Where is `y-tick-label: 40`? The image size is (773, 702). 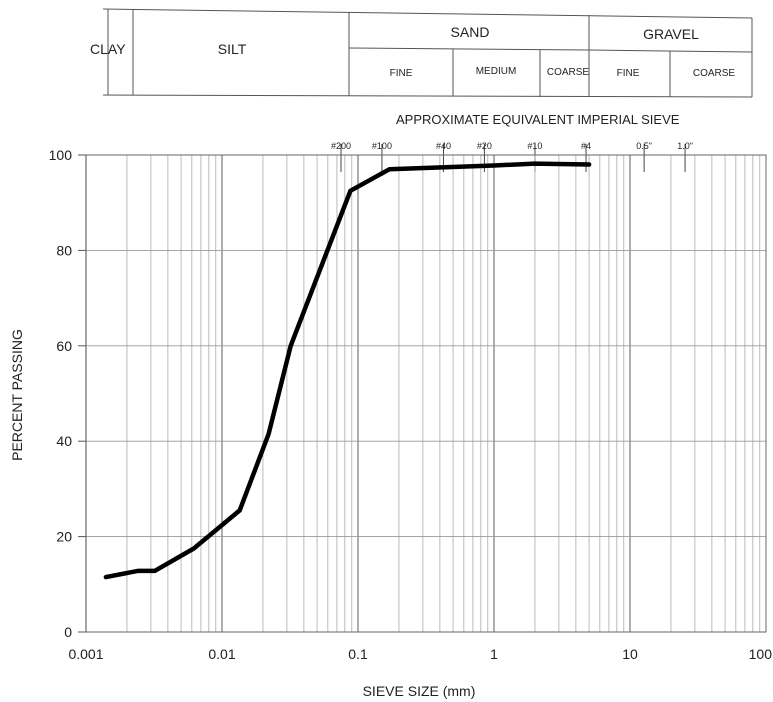
y-tick-label: 40 is located at coordinates (64, 441).